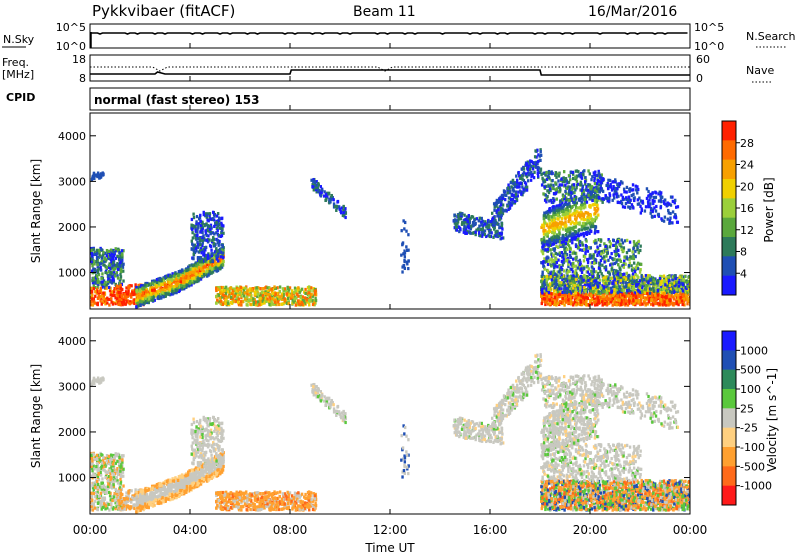  What do you see at coordinates (388, 69) in the screenshot?
I see `freq-panel: Freq. [MHz] 18 8 60 0 Nave` at bounding box center [388, 69].